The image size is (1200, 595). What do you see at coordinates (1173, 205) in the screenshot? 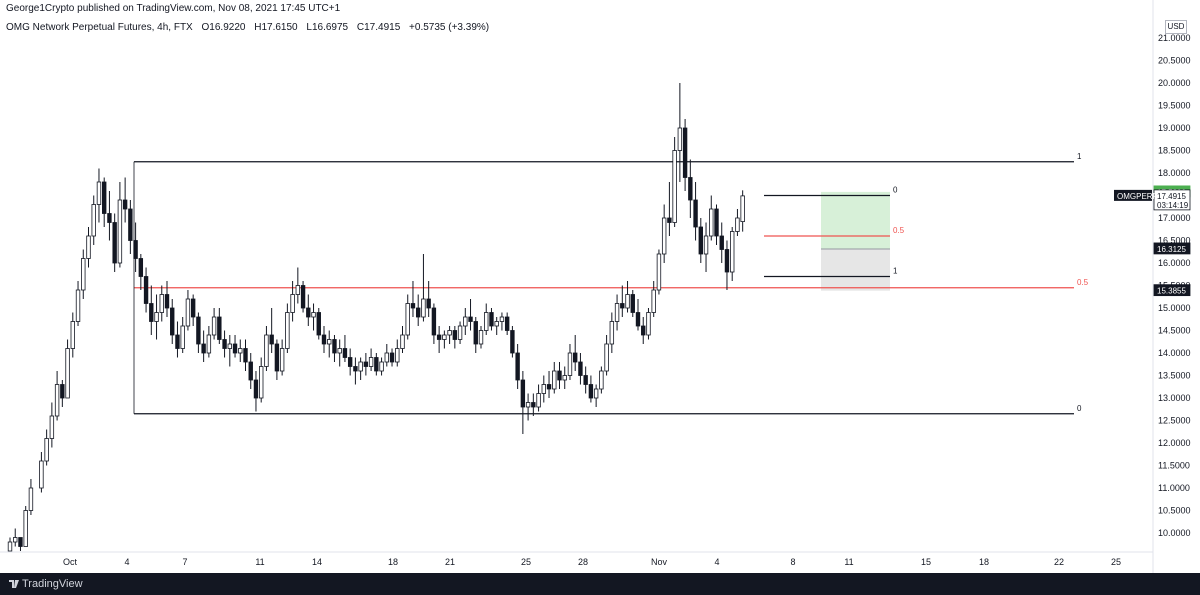
I see `price-tag-timer: 03:14:19` at bounding box center [1173, 205].